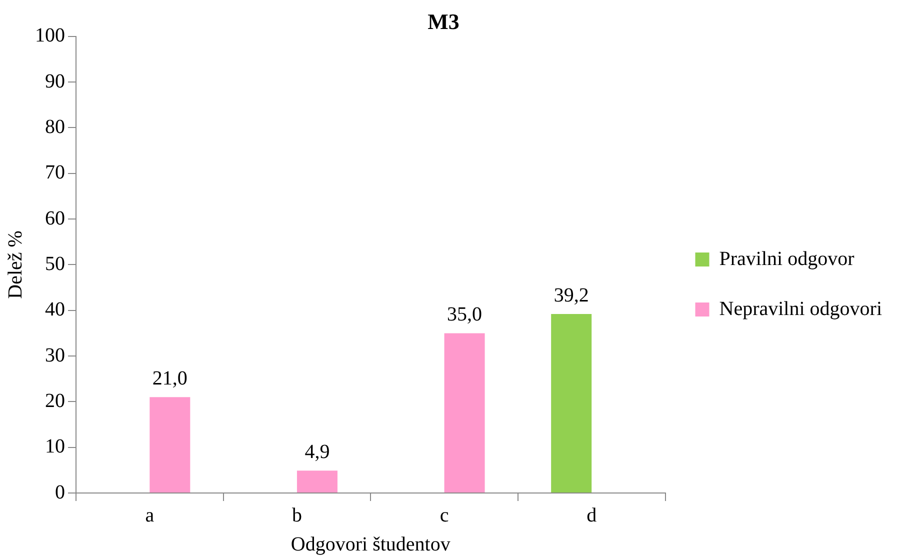 Image resolution: width=897 pixels, height=559 pixels. Describe the element at coordinates (55, 218) in the screenshot. I see `y-tick-label: 60` at that location.